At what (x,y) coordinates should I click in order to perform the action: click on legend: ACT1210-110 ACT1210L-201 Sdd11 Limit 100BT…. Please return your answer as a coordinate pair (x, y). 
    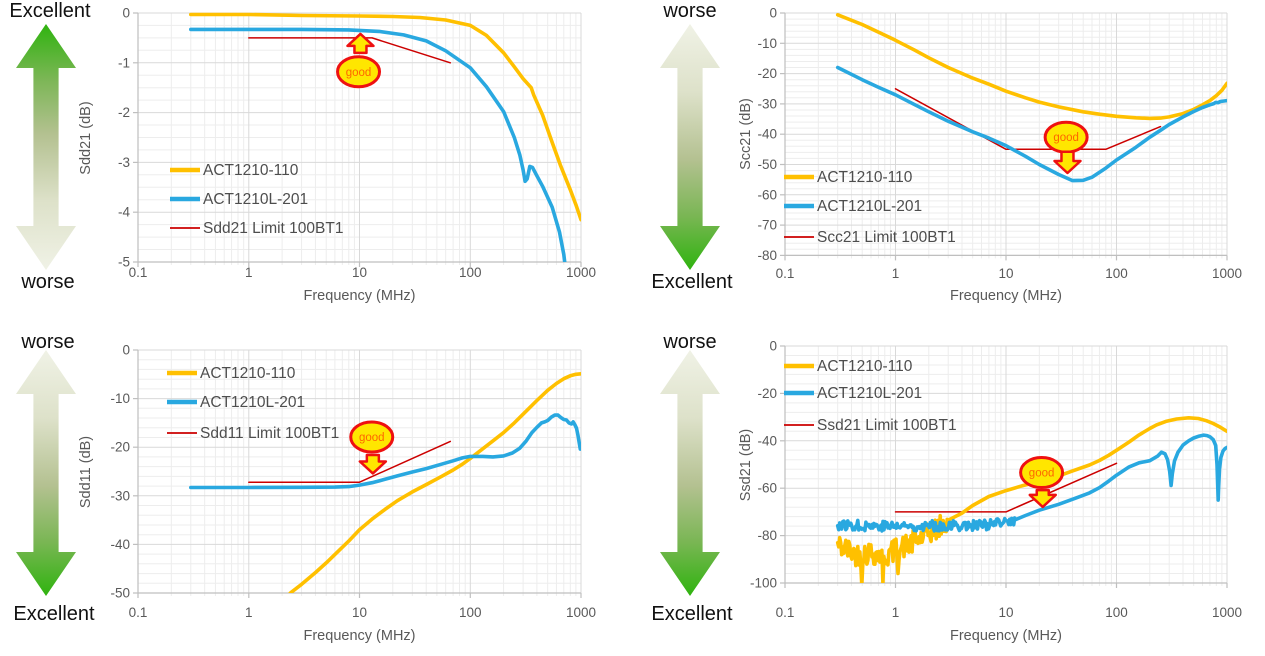
    Looking at the image, I should click on (253, 403).